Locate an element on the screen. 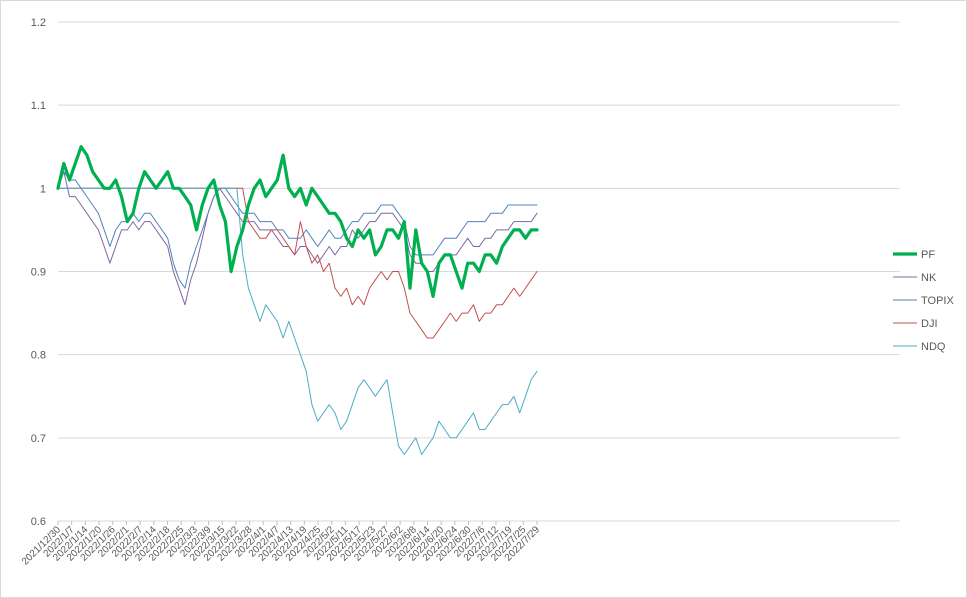 The width and height of the screenshot is (967, 598). y-tick-label: 0.7 is located at coordinates (38, 439).